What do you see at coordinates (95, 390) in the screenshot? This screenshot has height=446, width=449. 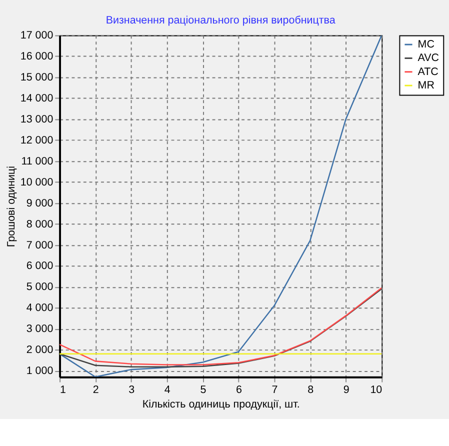 I see `x-tick-label: 2` at bounding box center [95, 390].